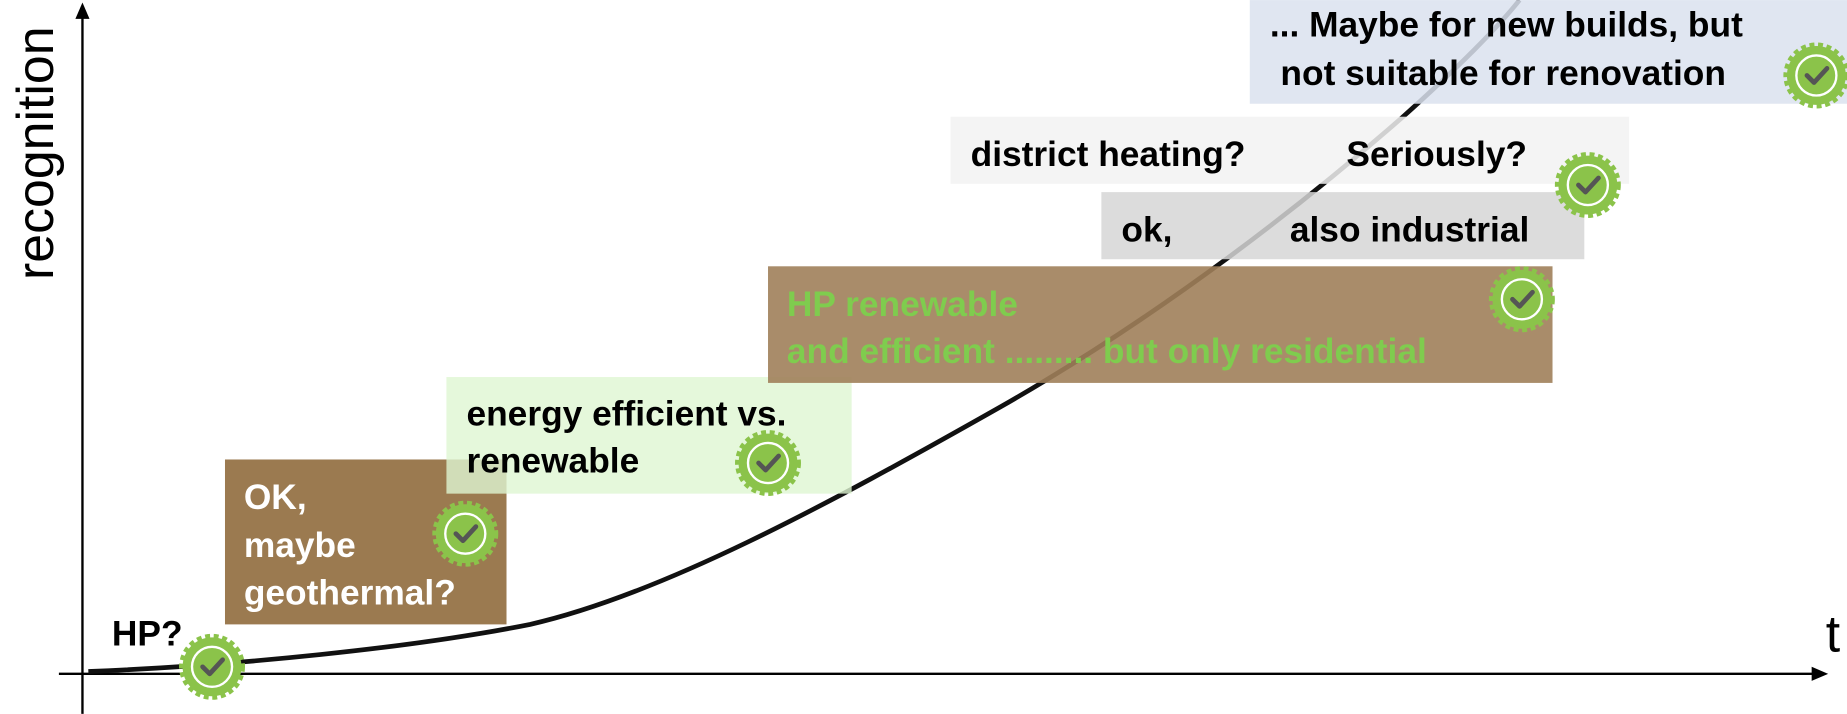 The width and height of the screenshot is (1847, 714). What do you see at coordinates (147, 634) in the screenshot?
I see `step-text: HP?` at bounding box center [147, 634].